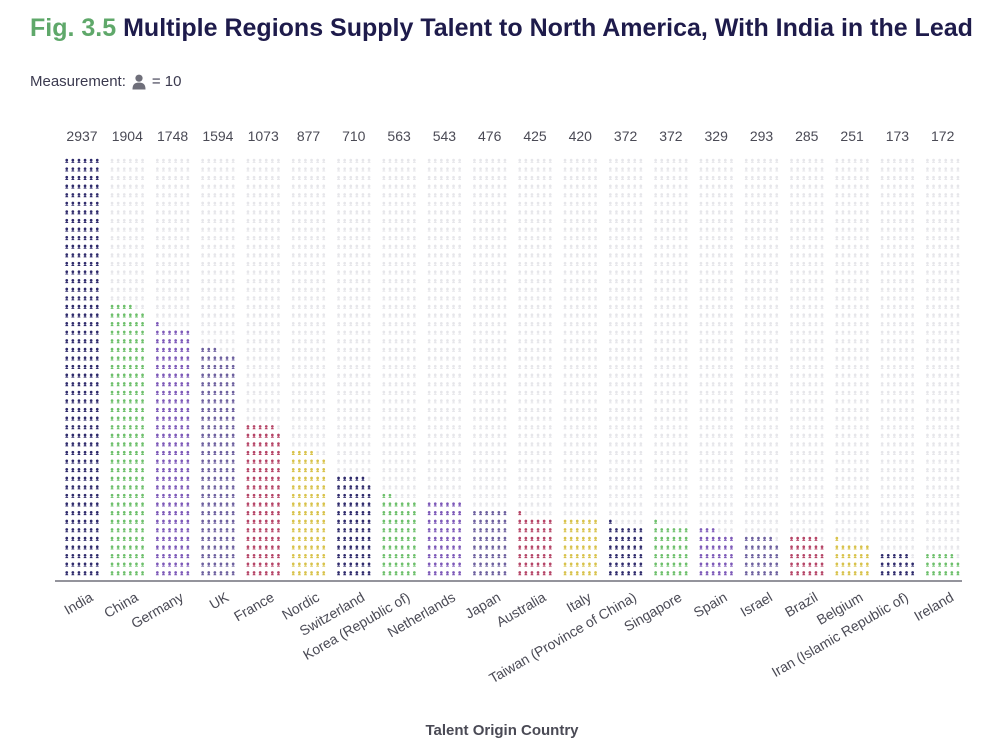 The height and width of the screenshot is (753, 1004). I want to click on measurement-unit: = 10, so click(166, 81).